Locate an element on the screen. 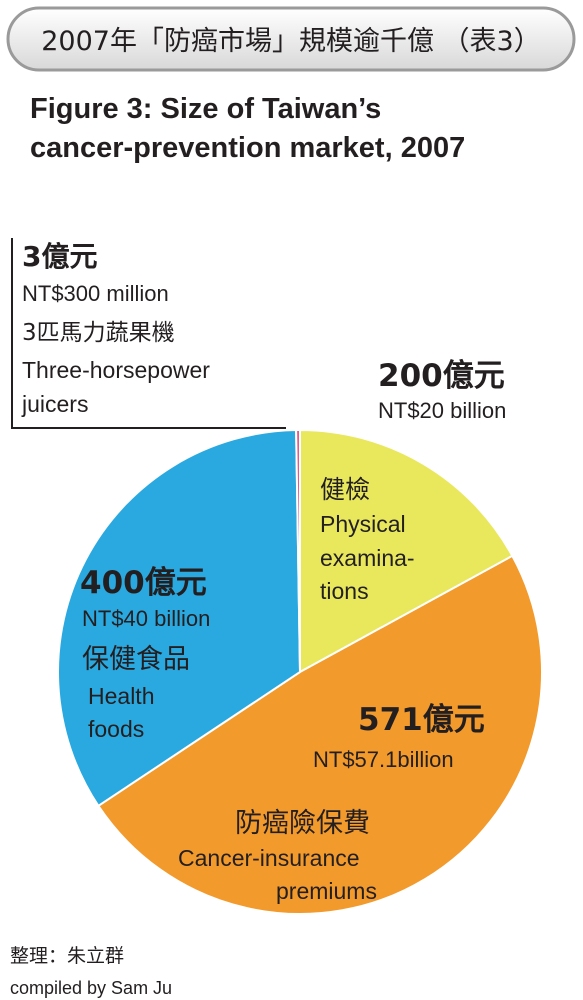  value-label-en: NT$57.1billion is located at coordinates (383, 759).